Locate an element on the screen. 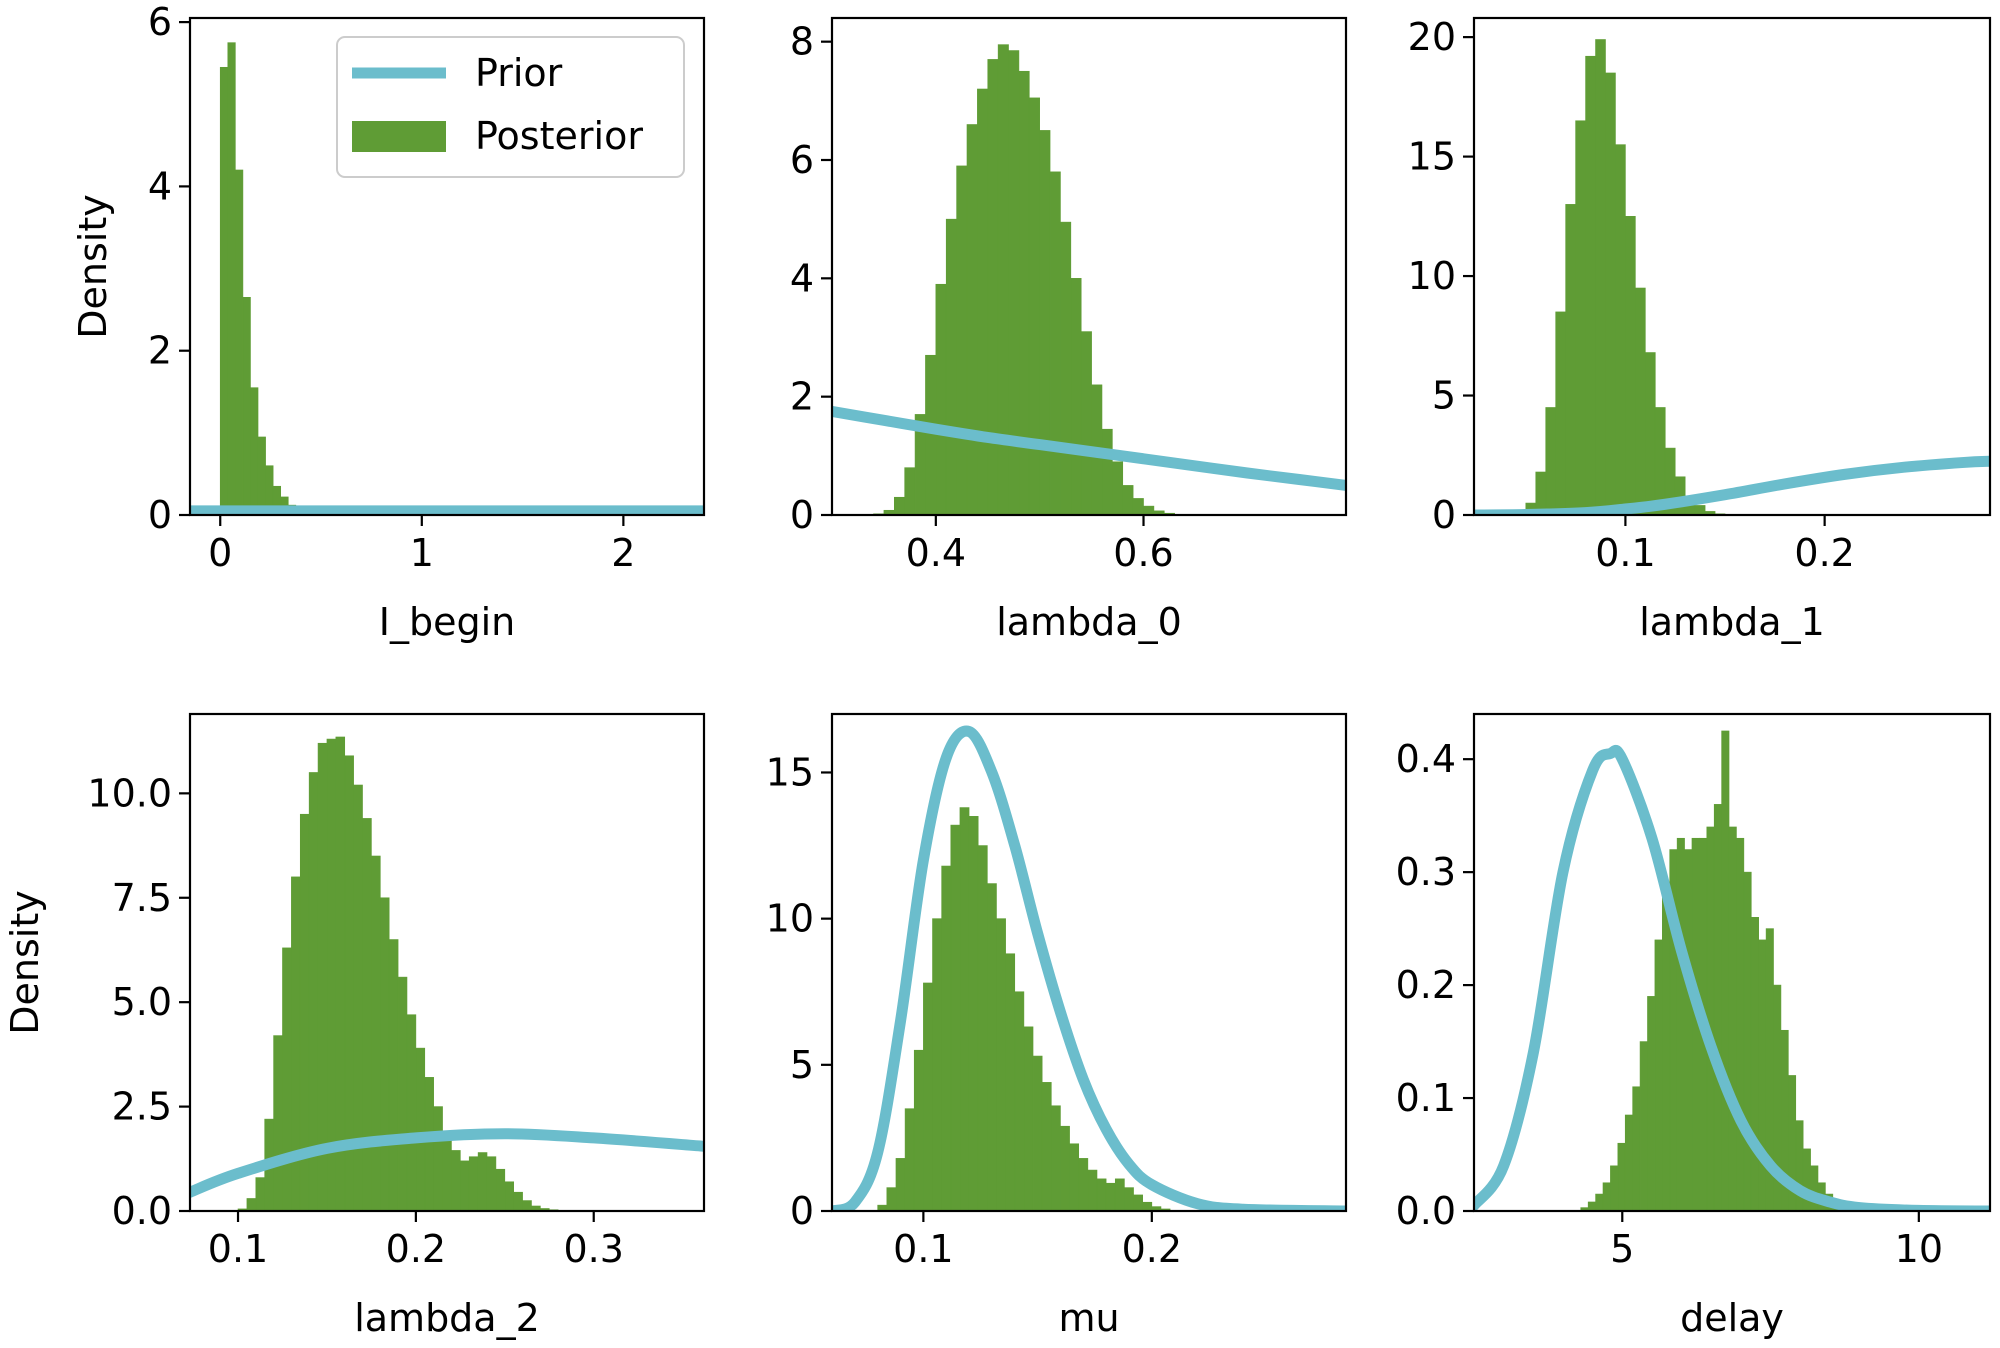 Image resolution: width=2000 pixels, height=1348 pixels. x-tick-label: 0.3 is located at coordinates (594, 1249).